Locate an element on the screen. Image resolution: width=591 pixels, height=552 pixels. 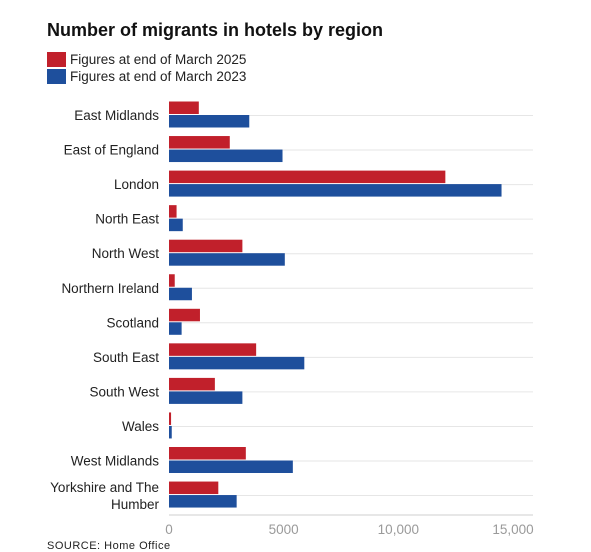
legend-swatch-2023 is located at coordinates (56, 76).